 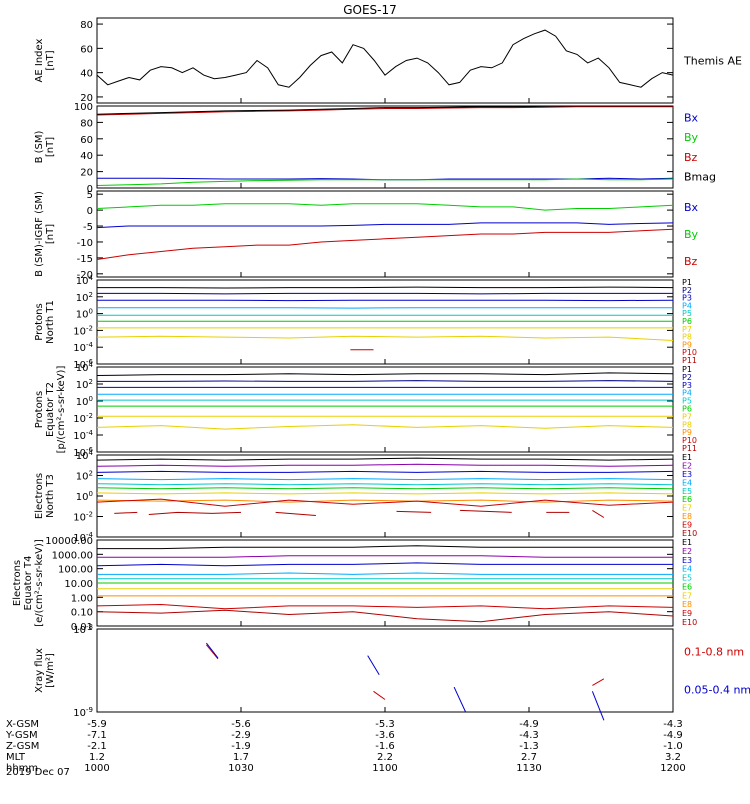 What do you see at coordinates (687, 595) in the screenshot?
I see `legend-e7: E7` at bounding box center [687, 595].